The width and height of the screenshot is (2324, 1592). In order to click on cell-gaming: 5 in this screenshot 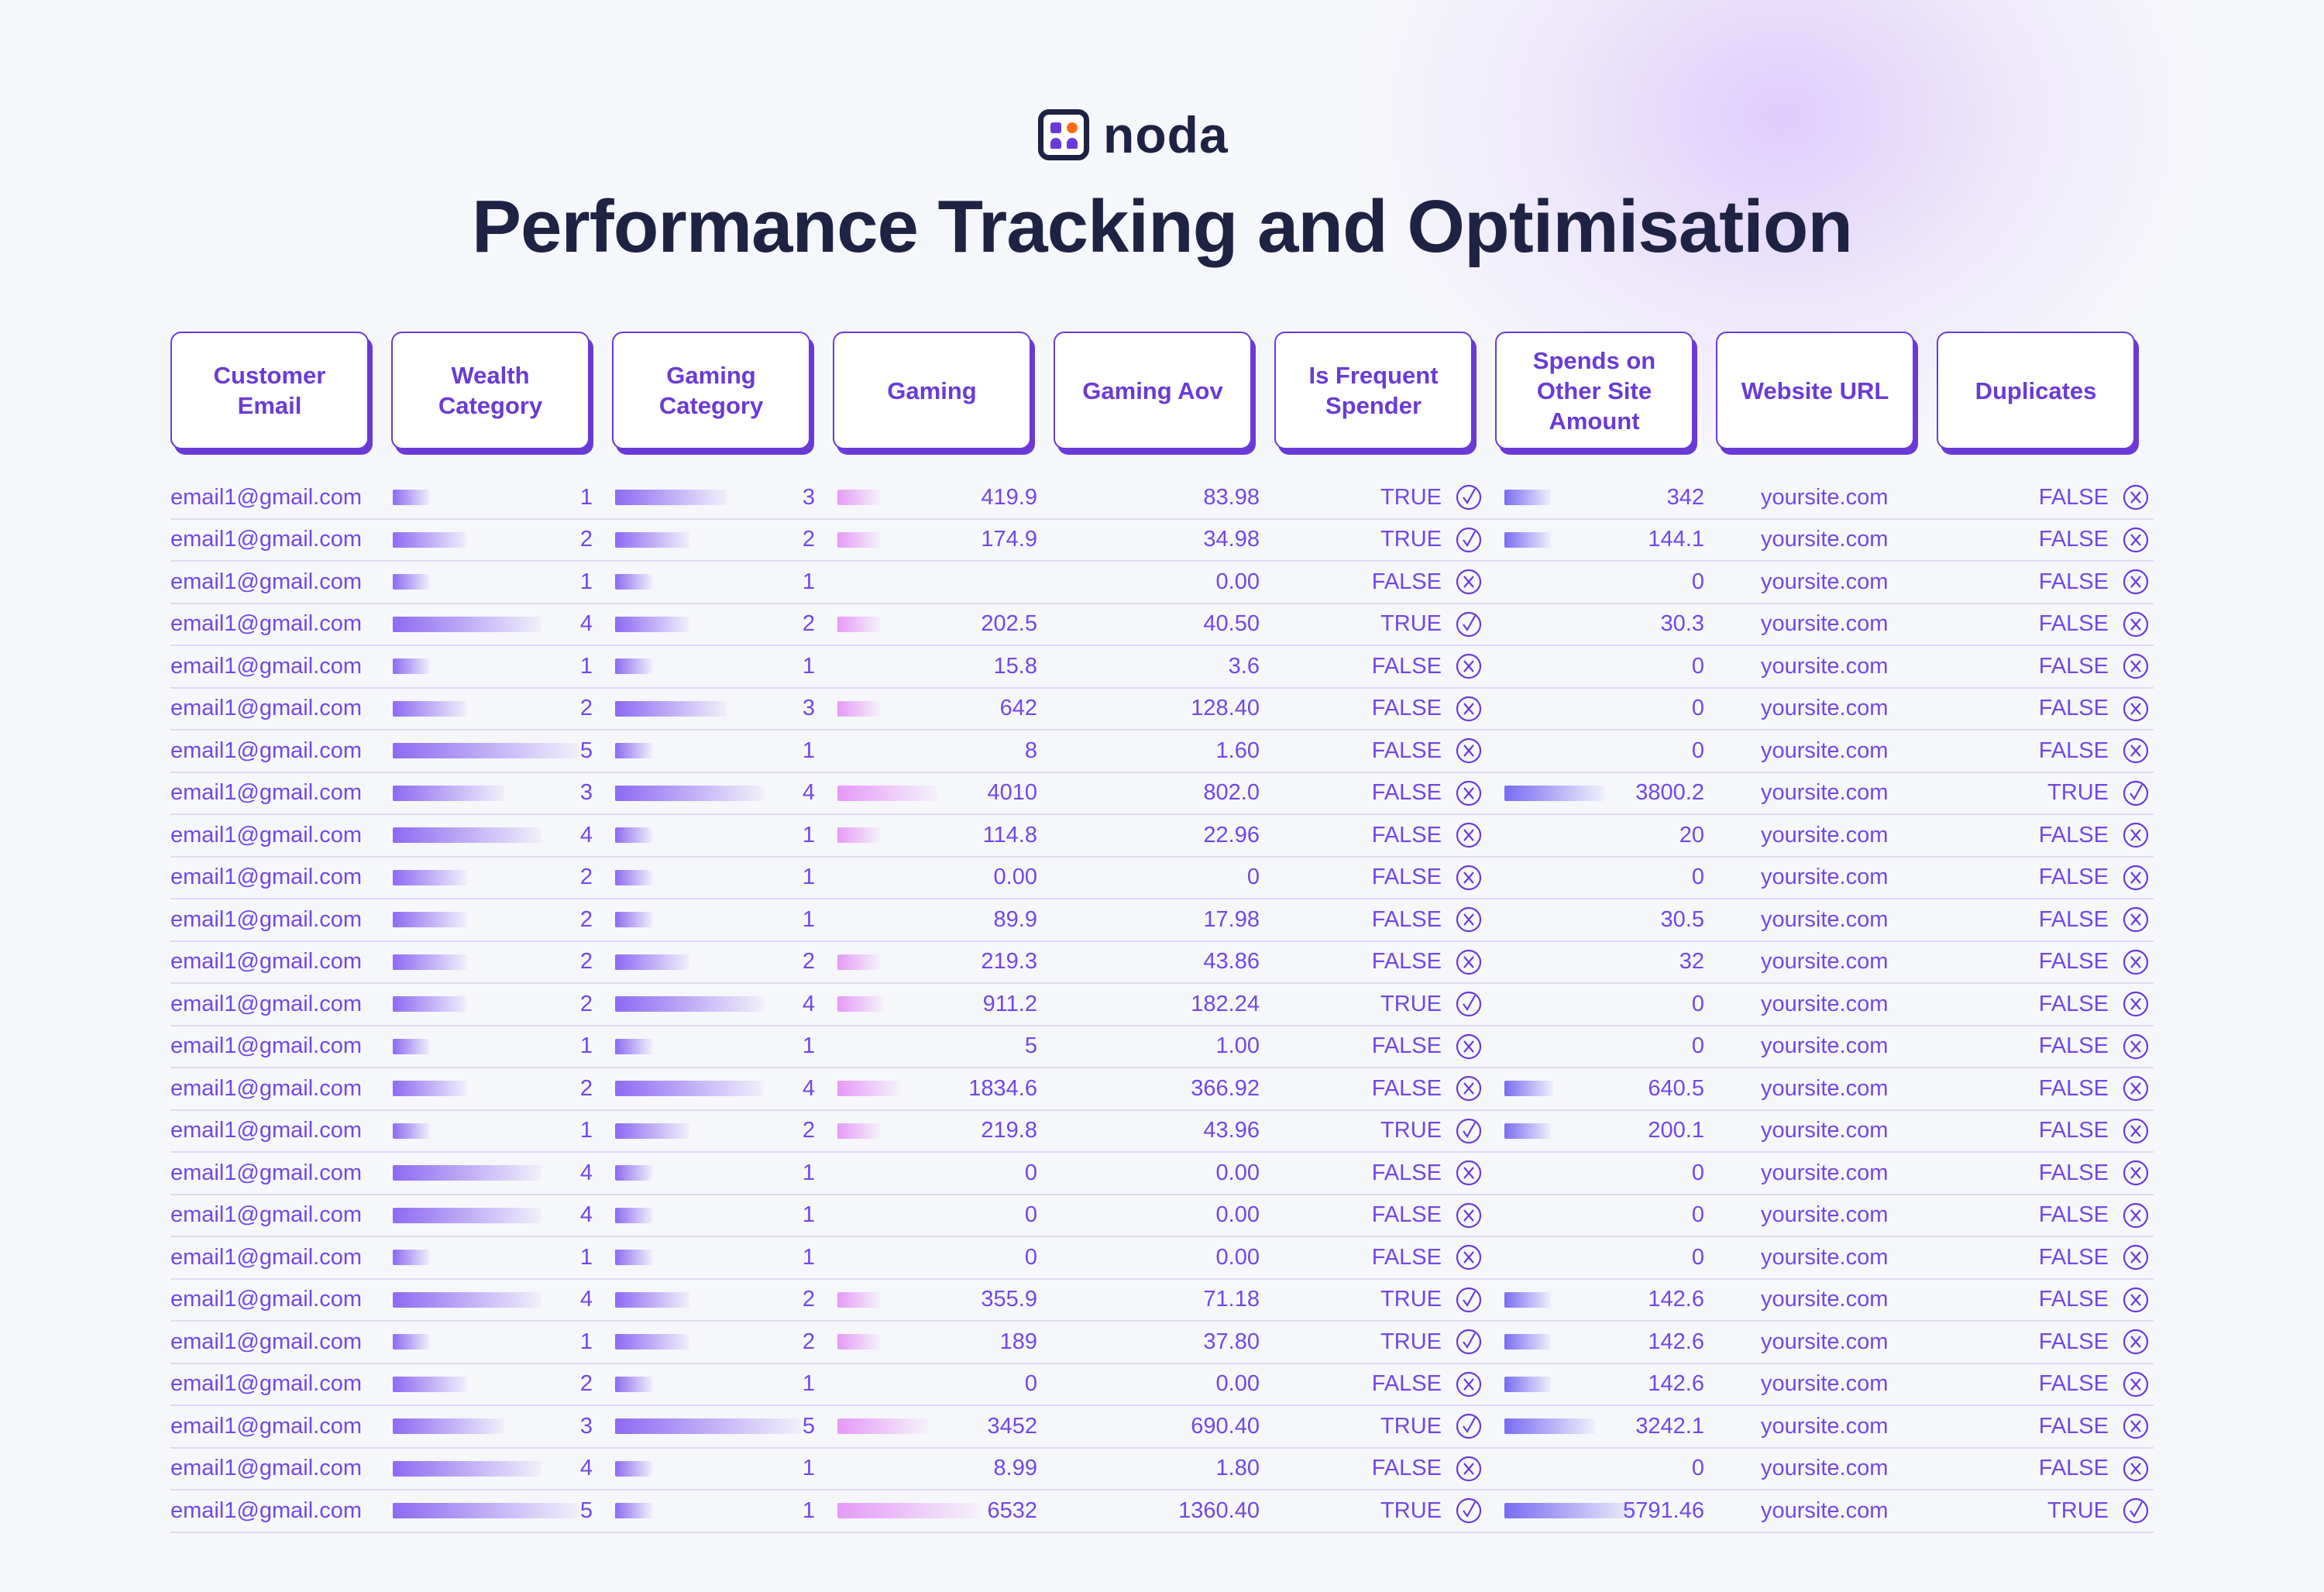, I will do `click(937, 1047)`.